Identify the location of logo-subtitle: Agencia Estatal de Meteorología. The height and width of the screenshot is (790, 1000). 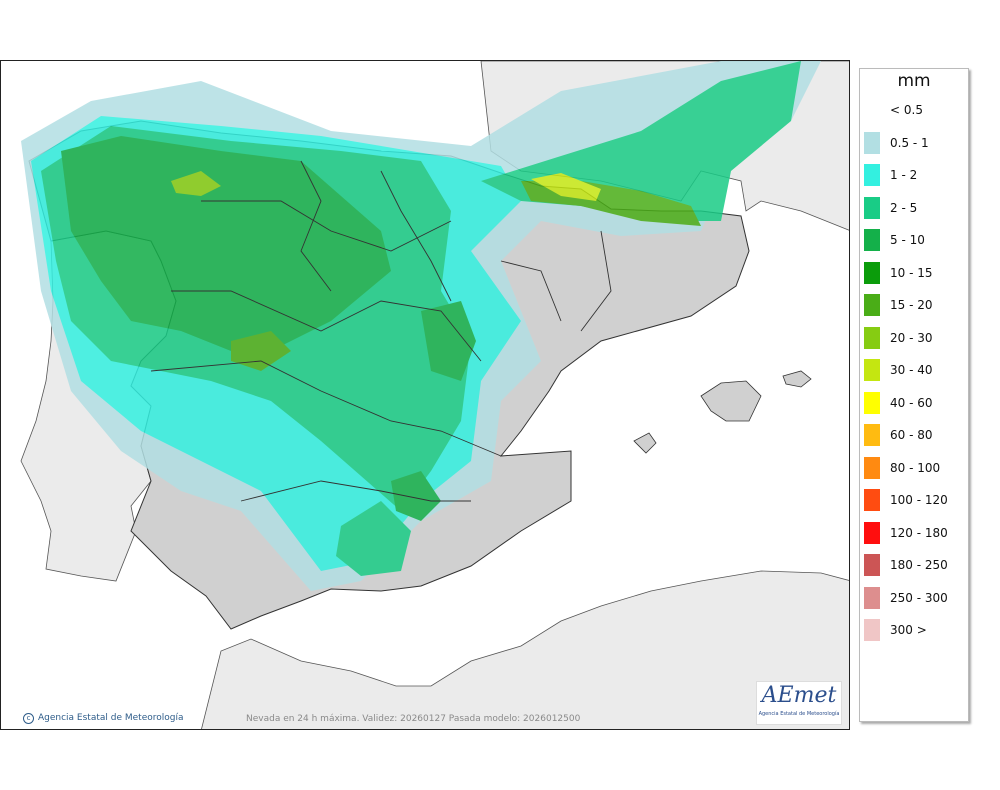
(799, 714).